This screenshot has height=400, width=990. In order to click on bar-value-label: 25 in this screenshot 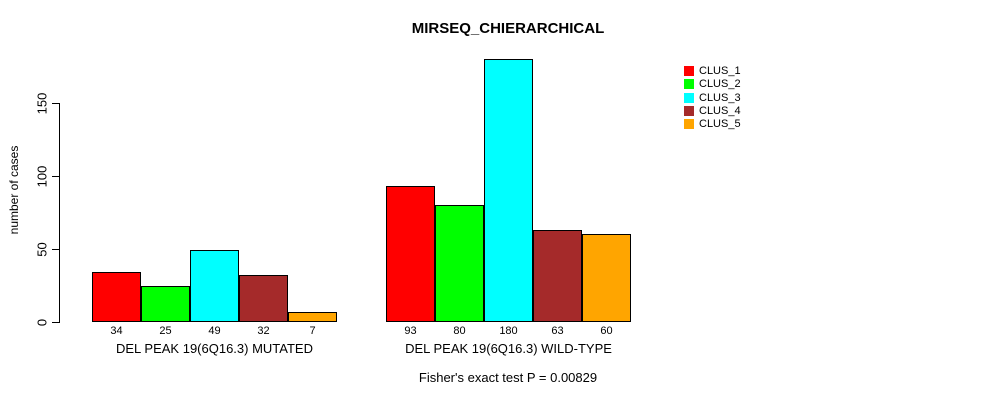, I will do `click(165, 331)`.